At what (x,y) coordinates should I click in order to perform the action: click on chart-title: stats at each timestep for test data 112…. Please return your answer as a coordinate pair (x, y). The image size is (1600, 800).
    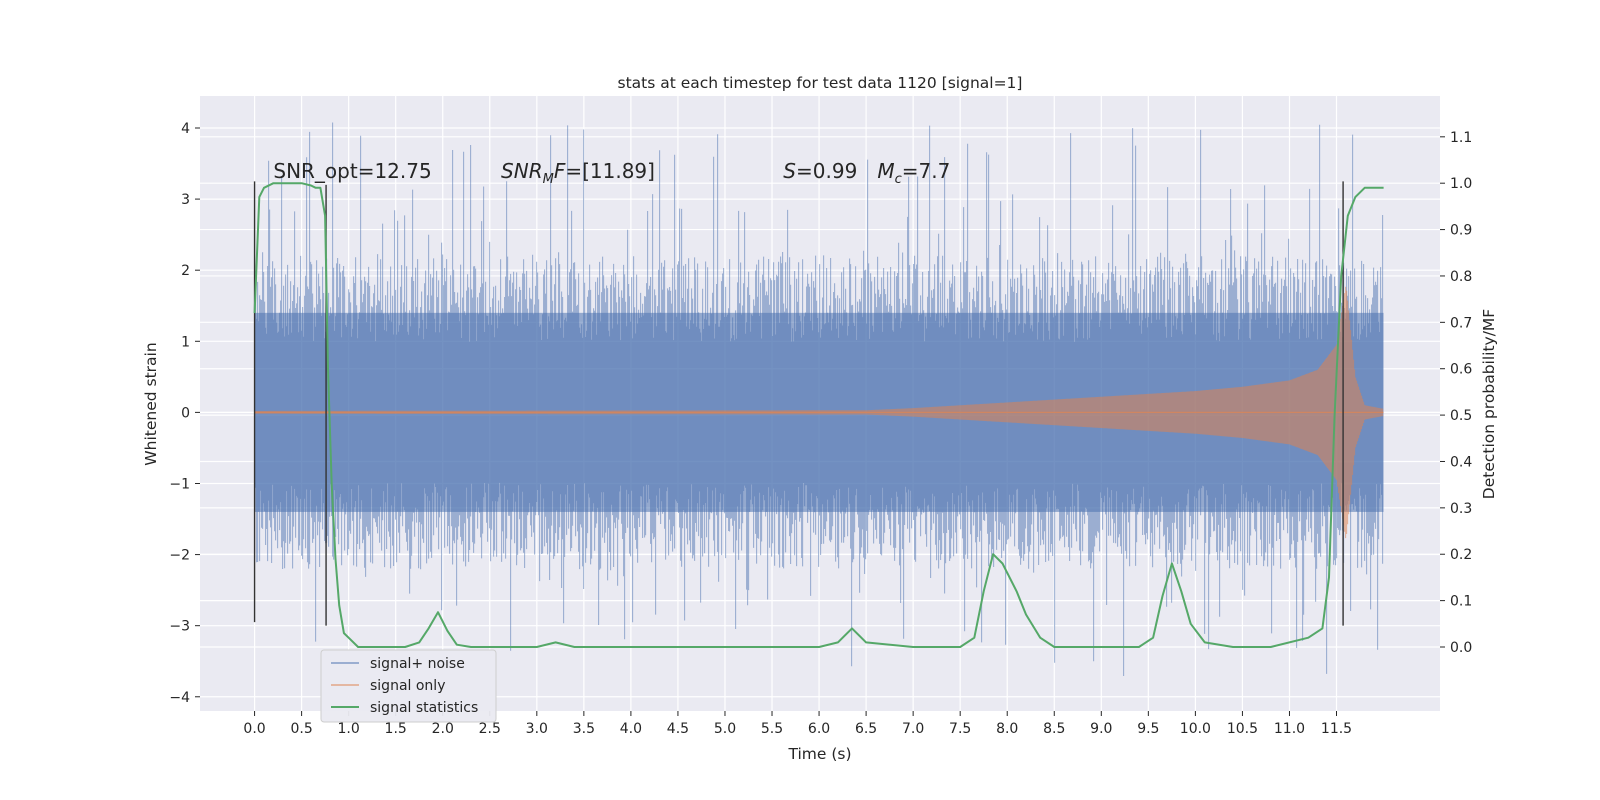
    Looking at the image, I should click on (820, 83).